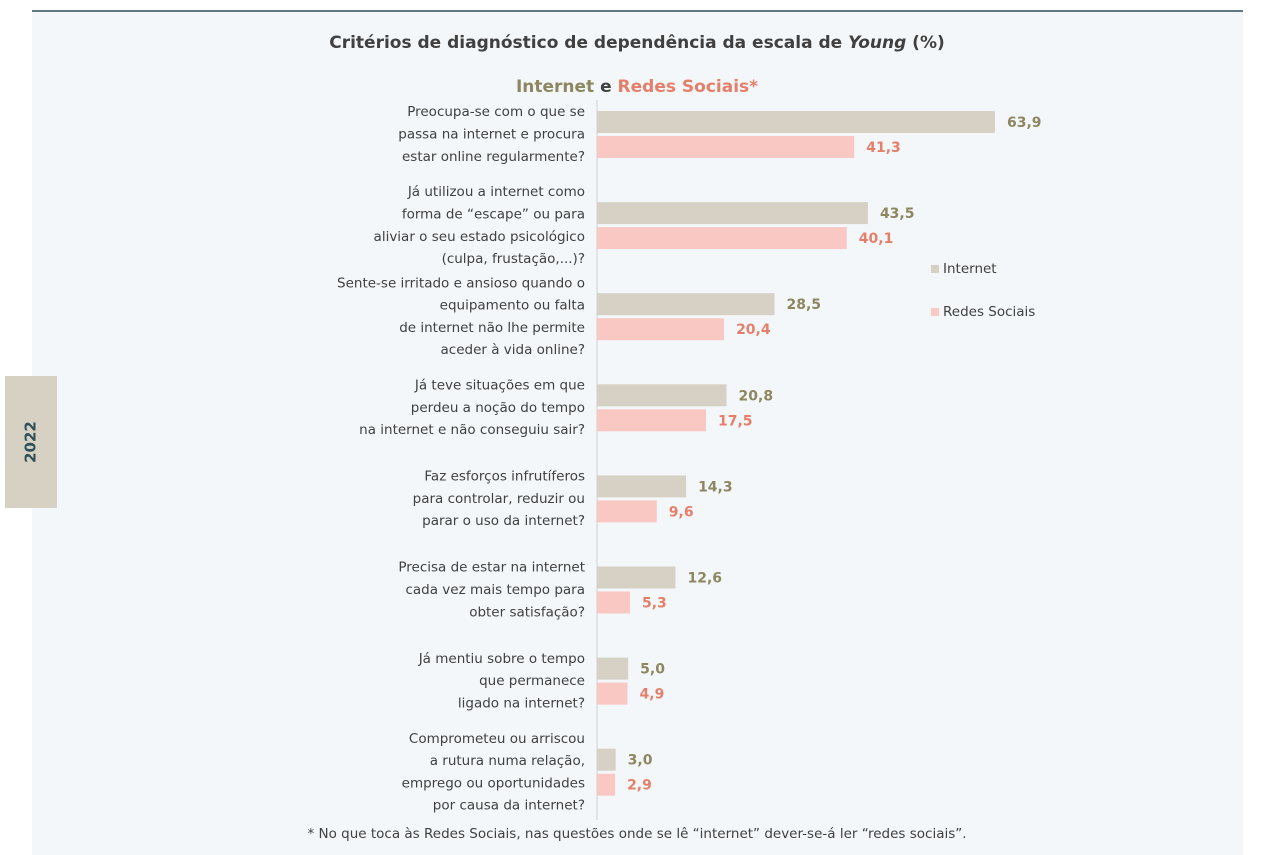 The image size is (1263, 855). Describe the element at coordinates (496, 112) in the screenshot. I see `category-label: Preocupa-se com o que se` at that location.